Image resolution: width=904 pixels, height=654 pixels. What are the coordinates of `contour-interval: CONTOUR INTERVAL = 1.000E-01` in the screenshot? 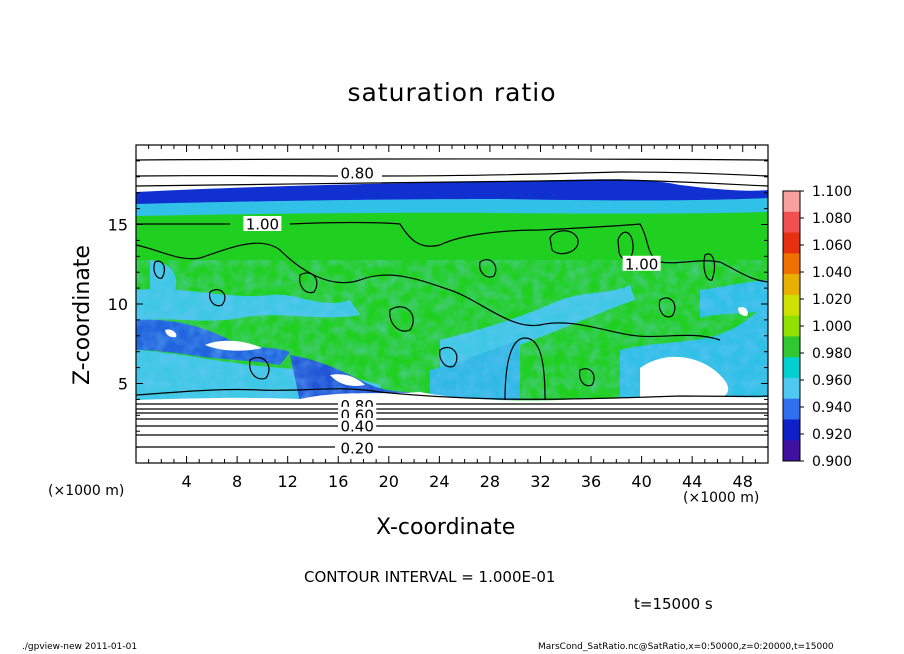 It's located at (430, 577).